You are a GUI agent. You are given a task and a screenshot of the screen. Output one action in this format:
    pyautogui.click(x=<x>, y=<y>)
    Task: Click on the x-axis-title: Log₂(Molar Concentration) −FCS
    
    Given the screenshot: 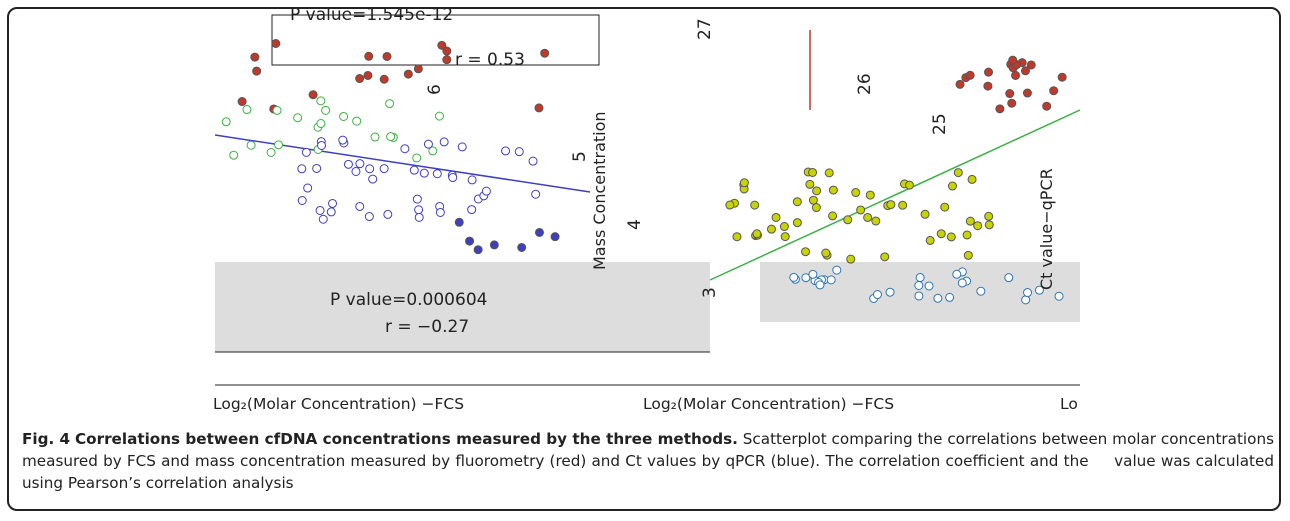 What is the action you would take?
    pyautogui.click(x=338, y=404)
    